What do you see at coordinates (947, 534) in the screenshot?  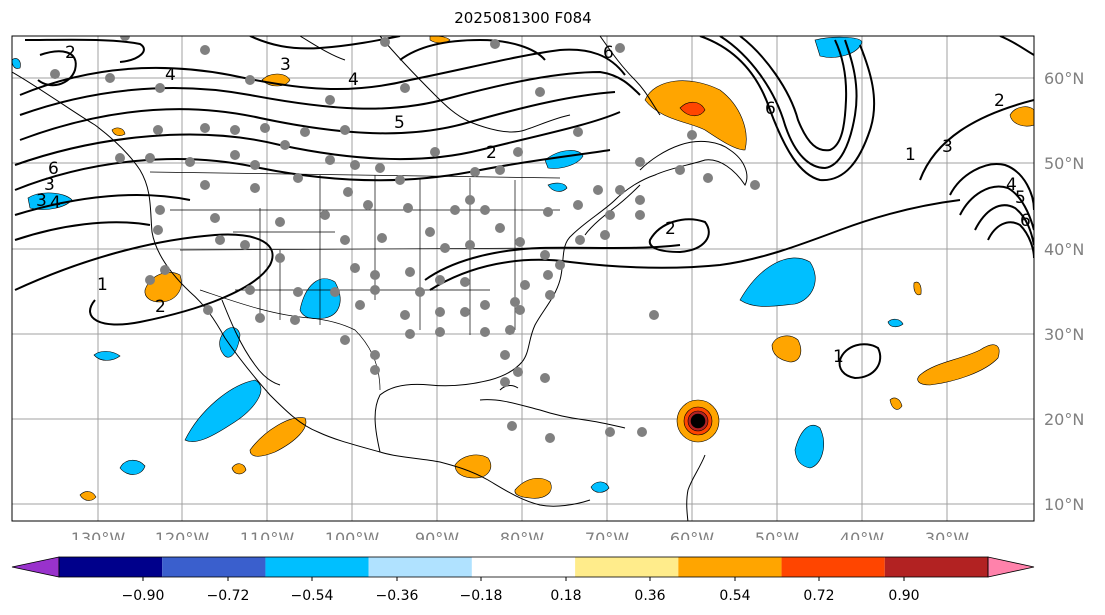 I see `lon-label: 30°W` at bounding box center [947, 534].